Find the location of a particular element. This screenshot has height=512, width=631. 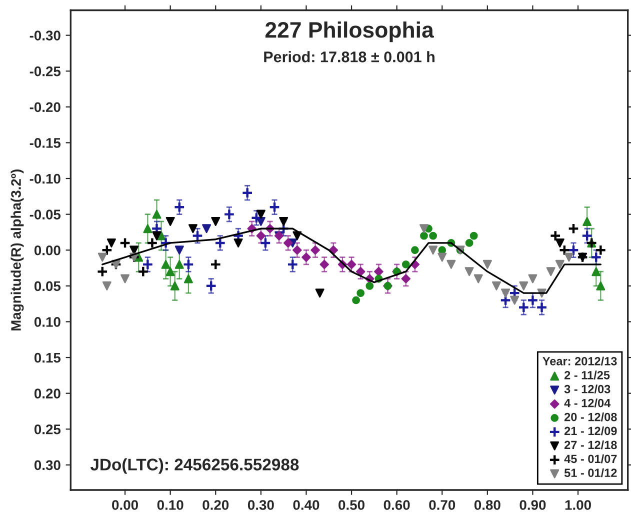

x-tick-label: 0.90 is located at coordinates (533, 505).